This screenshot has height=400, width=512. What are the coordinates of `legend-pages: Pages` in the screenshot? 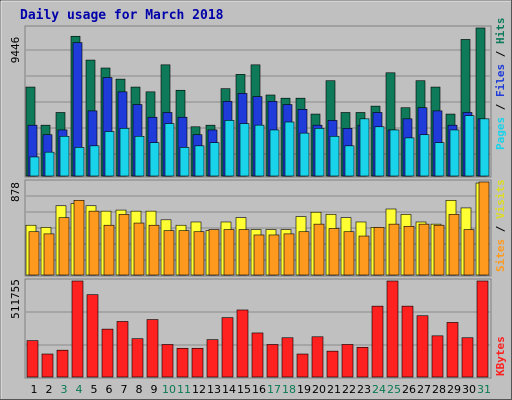 It's located at (500, 133).